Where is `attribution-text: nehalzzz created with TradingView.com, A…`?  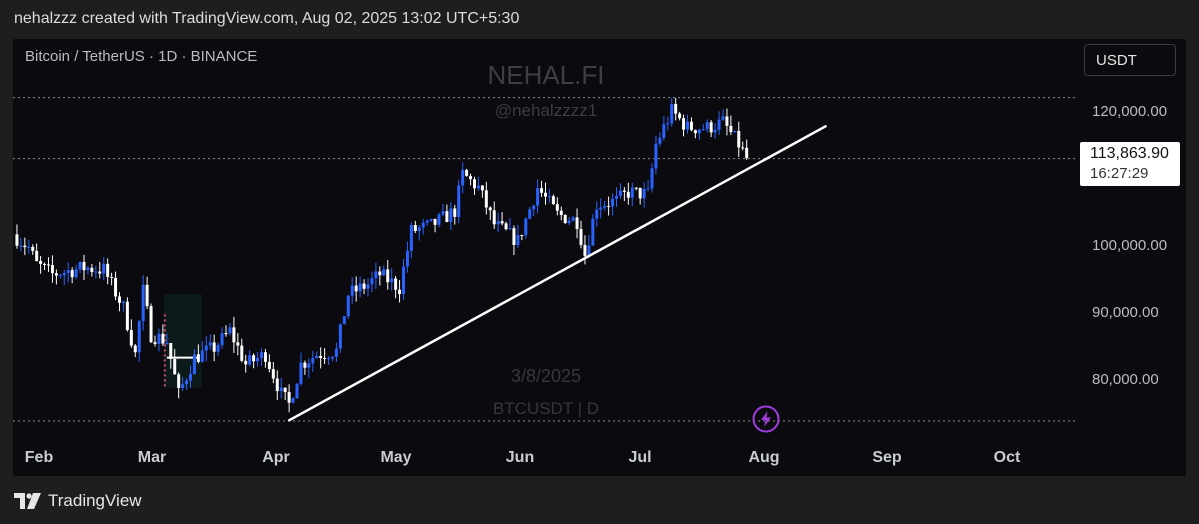
attribution-text: nehalzzz created with TradingView.com, A… is located at coordinates (267, 18).